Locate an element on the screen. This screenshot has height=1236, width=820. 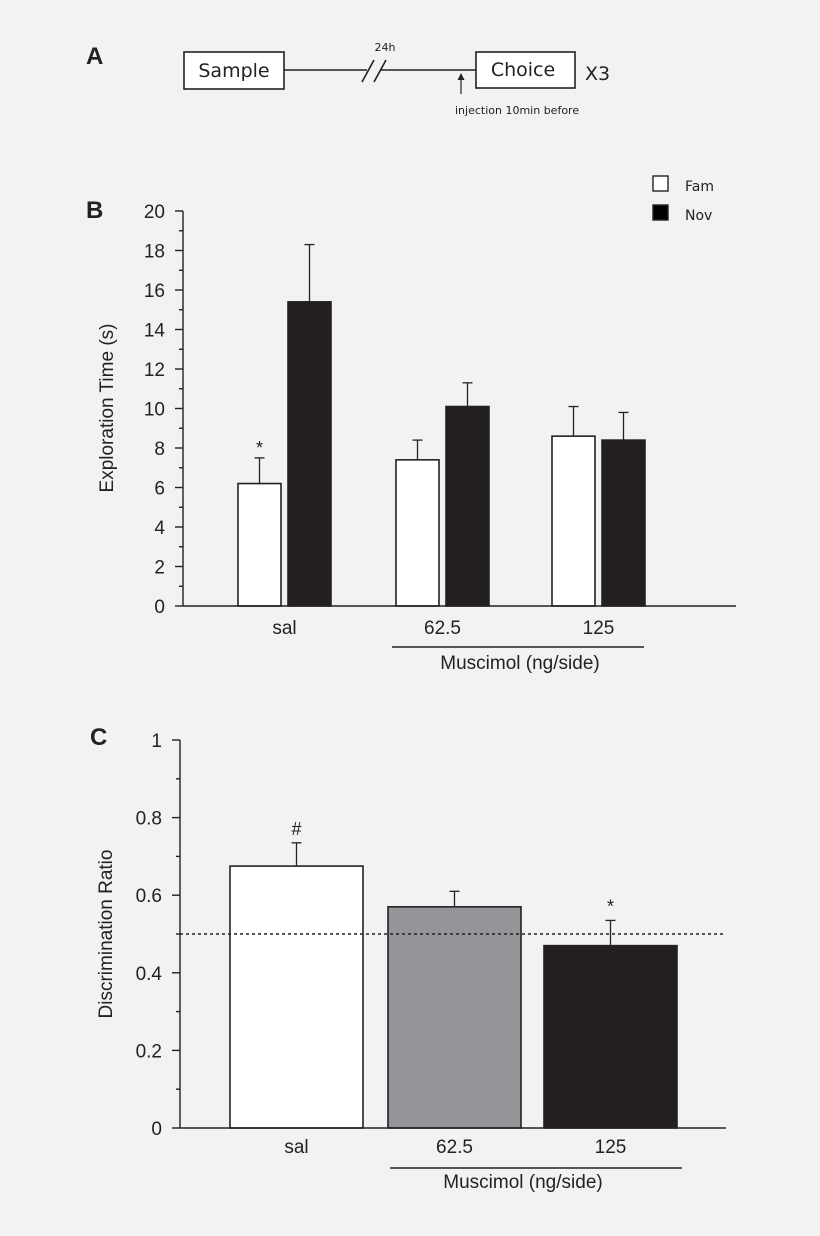
y-axis-title-c: Discrimination Ratio is located at coordinates (106, 934).